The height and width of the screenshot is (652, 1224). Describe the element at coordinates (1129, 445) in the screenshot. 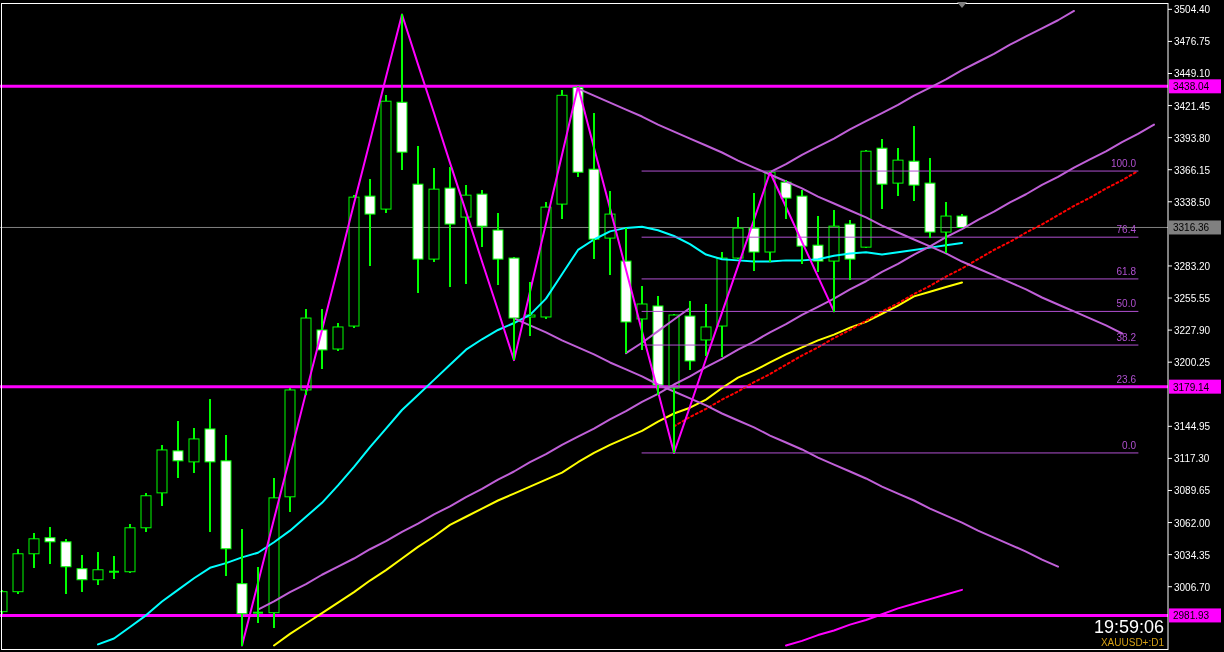

I see `series-label: 0.0` at that location.